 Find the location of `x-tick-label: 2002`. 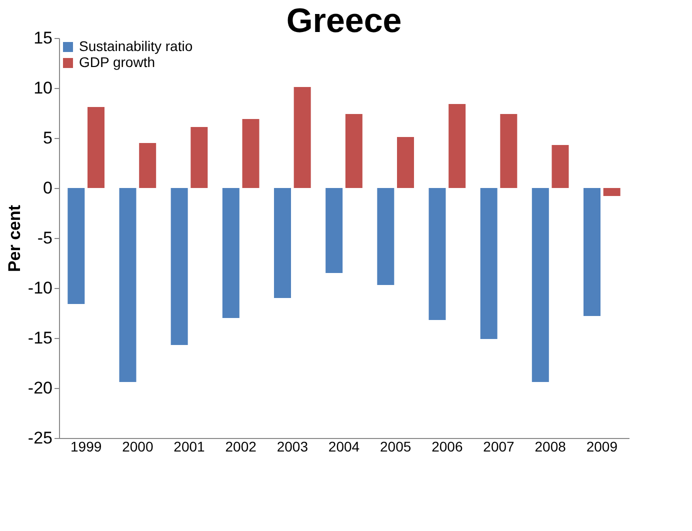

x-tick-label: 2002 is located at coordinates (241, 446).